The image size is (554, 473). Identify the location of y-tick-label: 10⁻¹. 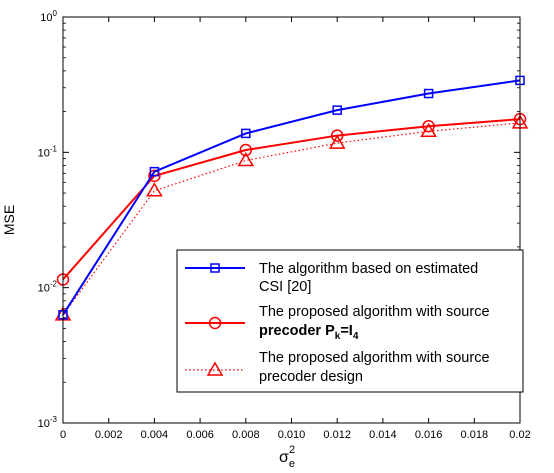
(48, 151).